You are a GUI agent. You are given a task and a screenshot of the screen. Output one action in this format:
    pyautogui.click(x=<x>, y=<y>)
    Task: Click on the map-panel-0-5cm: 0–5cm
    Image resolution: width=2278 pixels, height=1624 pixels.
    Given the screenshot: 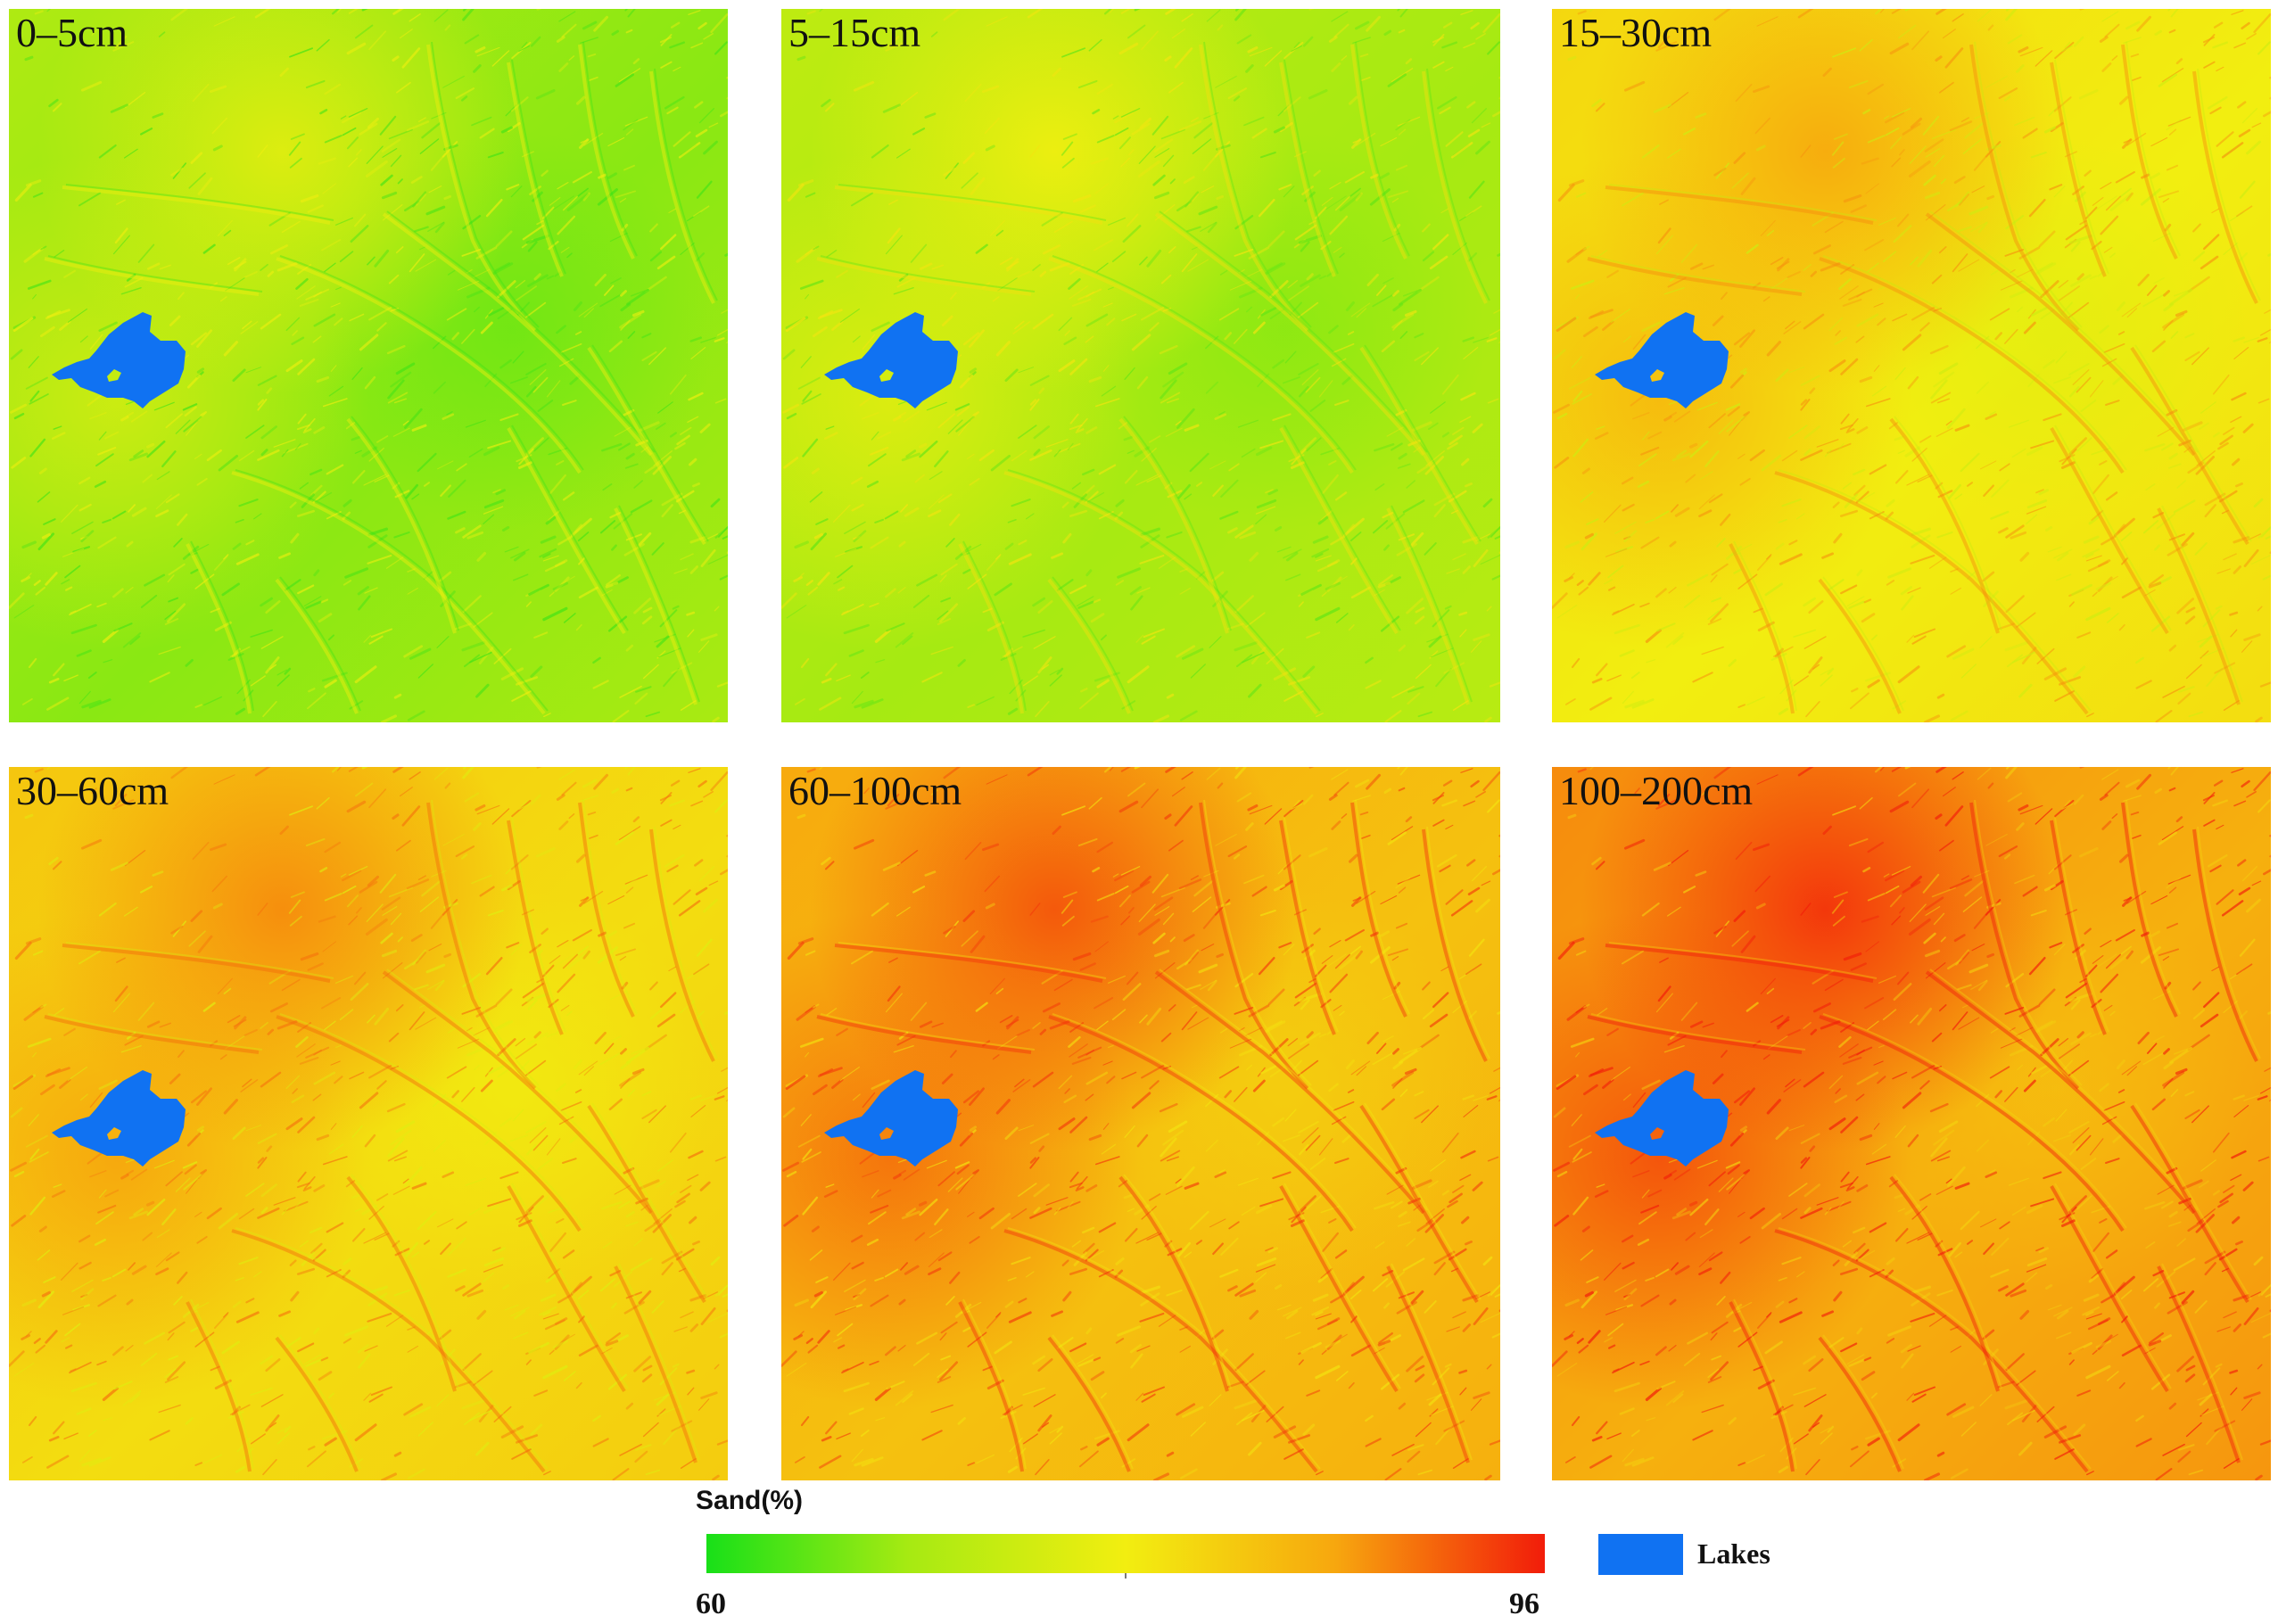 What is the action you would take?
    pyautogui.click(x=368, y=365)
    